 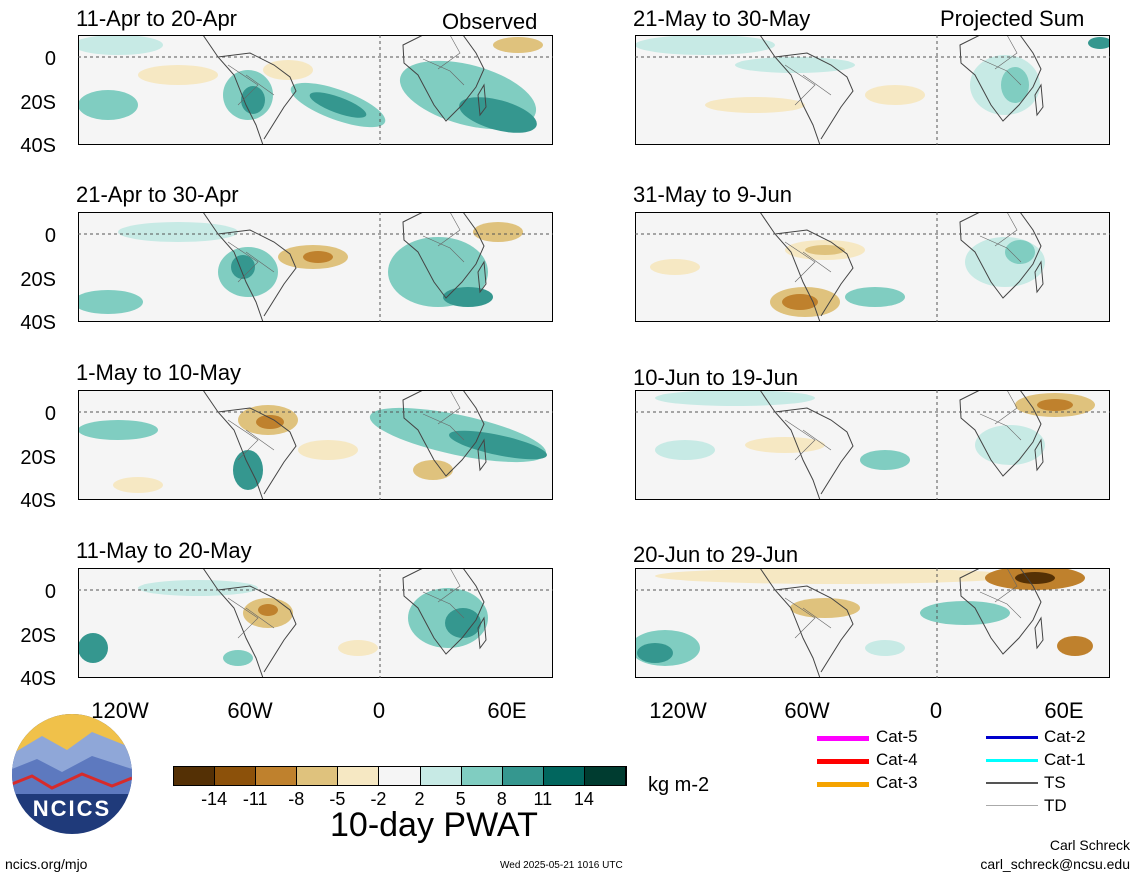 What do you see at coordinates (490, 21) in the screenshot?
I see `observed-label: Observed` at bounding box center [490, 21].